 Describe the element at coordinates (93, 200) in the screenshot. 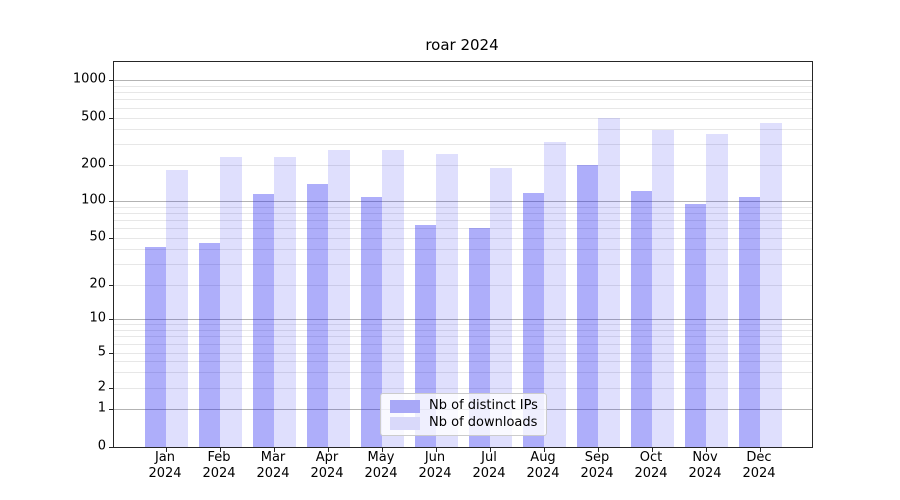

I see `y-tick-label-100: 100` at that location.